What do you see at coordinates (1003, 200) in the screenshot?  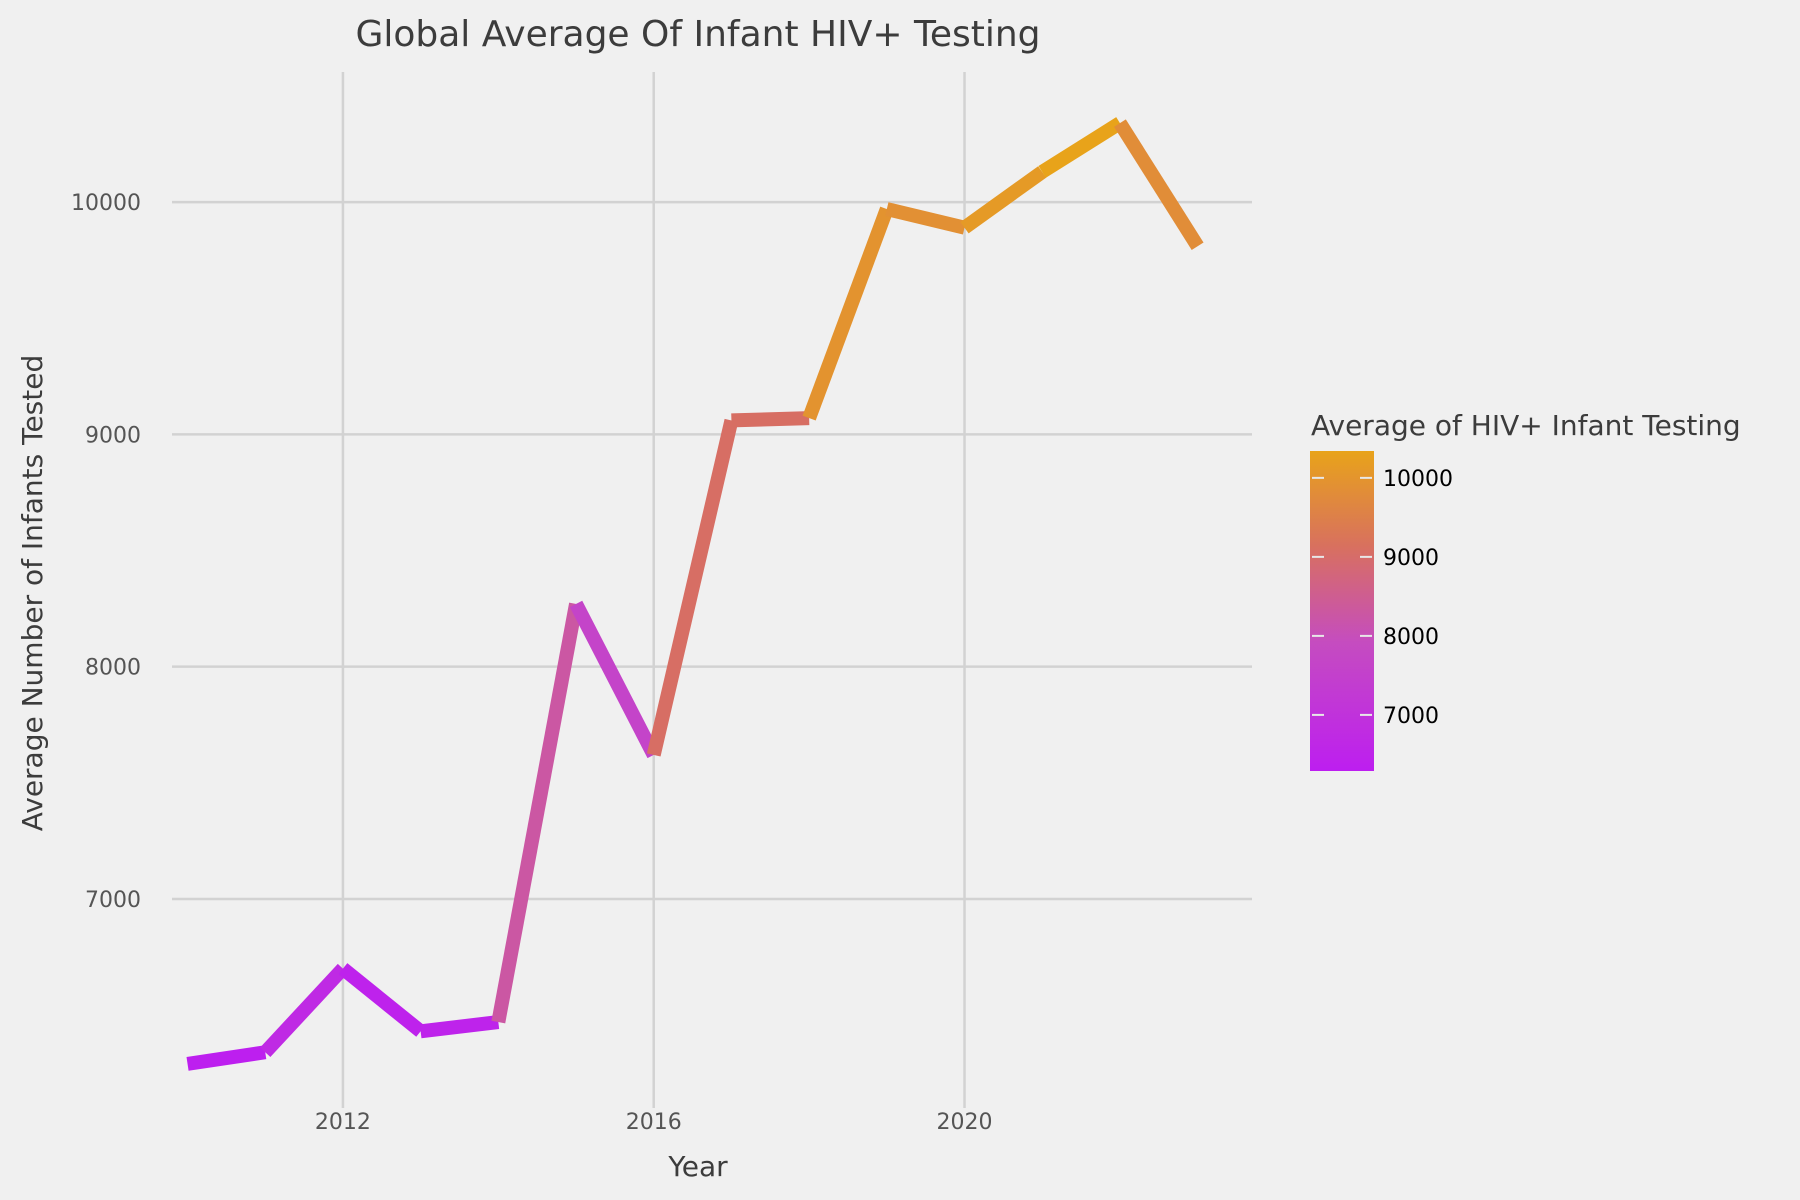 I see `line-segment-2020-2021` at bounding box center [1003, 200].